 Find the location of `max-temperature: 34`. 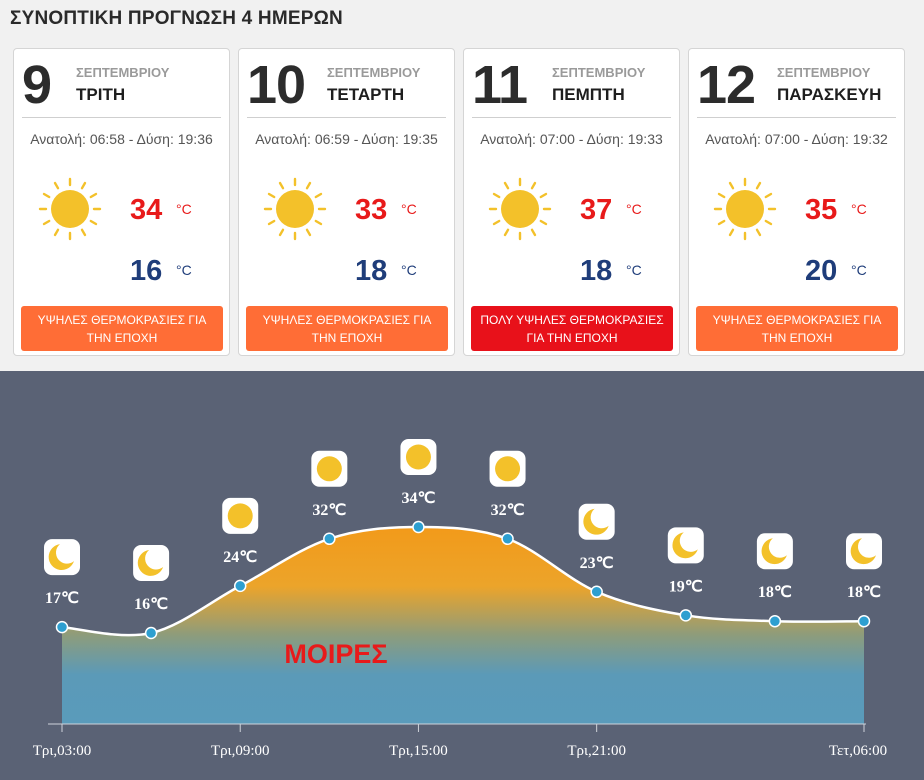

max-temperature: 34 is located at coordinates (146, 210).